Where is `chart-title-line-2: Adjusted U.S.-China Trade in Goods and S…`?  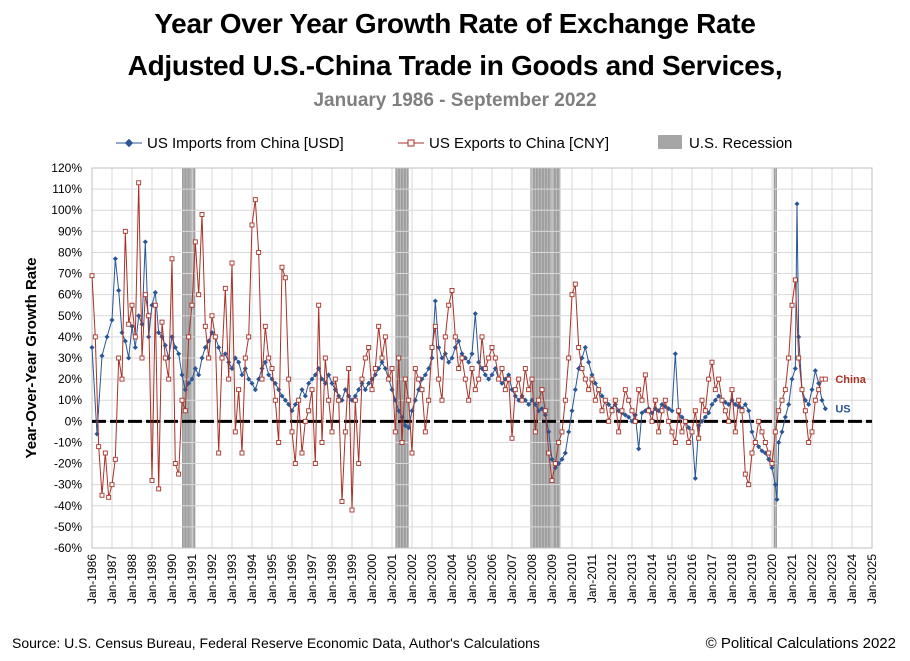 chart-title-line-2: Adjusted U.S.-China Trade in Goods and S… is located at coordinates (455, 65).